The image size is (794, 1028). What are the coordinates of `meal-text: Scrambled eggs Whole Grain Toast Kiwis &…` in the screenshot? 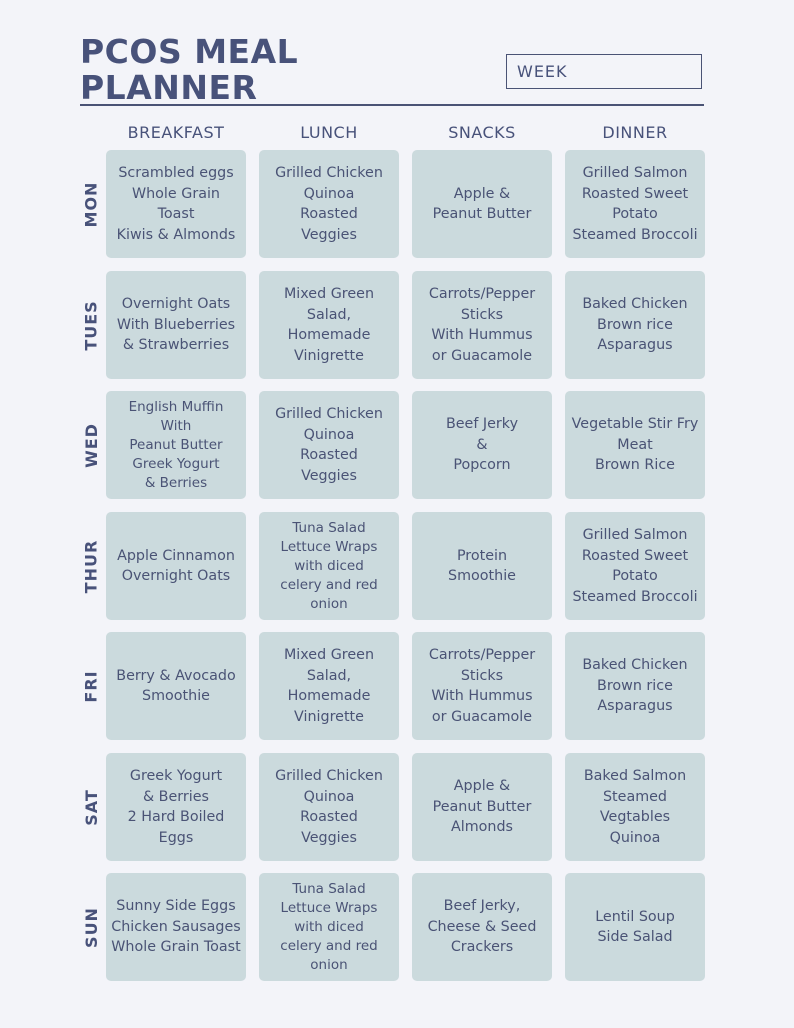 It's located at (176, 204).